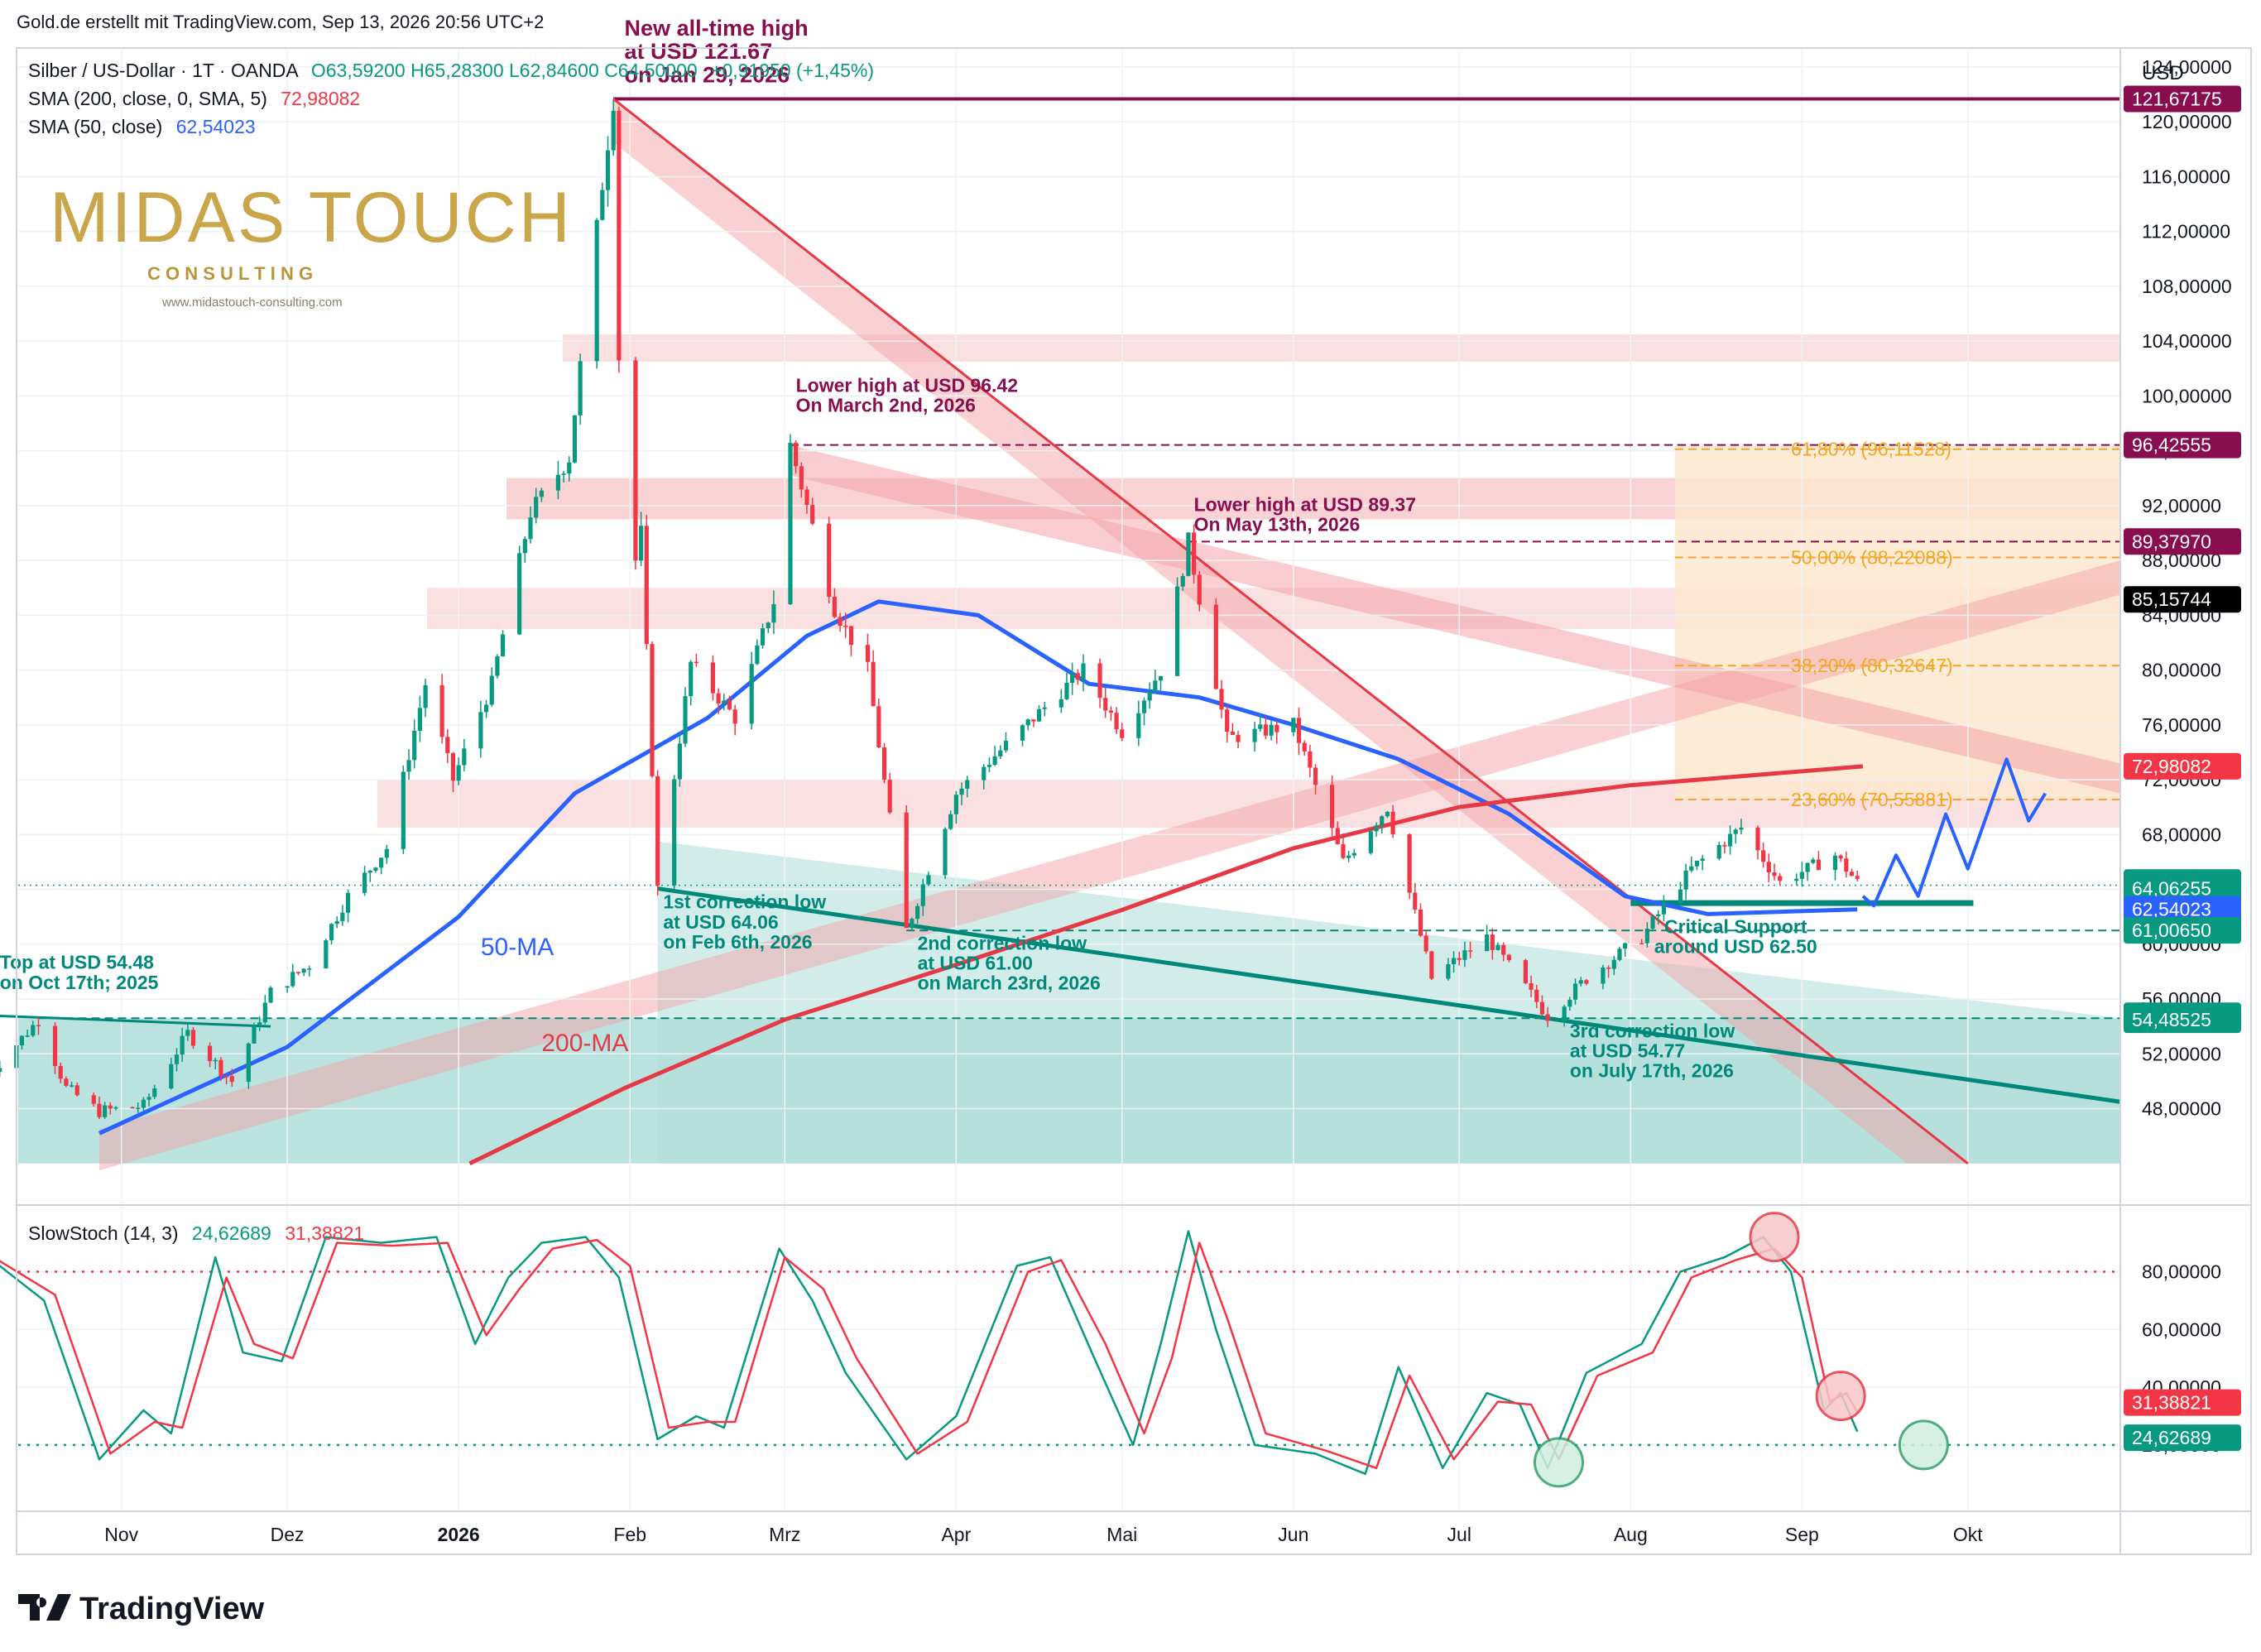 The height and width of the screenshot is (1652, 2261). Describe the element at coordinates (584, 1043) in the screenshot. I see `annotation-label: 200-MA` at that location.